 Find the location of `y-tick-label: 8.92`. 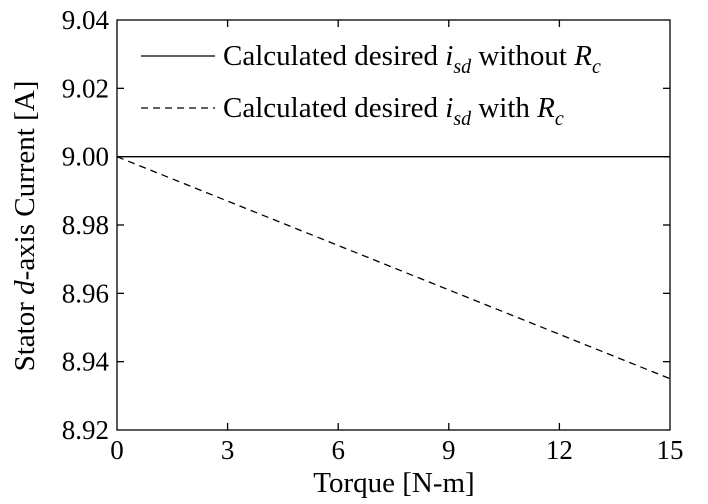

y-tick-label: 8.92 is located at coordinates (85, 430).